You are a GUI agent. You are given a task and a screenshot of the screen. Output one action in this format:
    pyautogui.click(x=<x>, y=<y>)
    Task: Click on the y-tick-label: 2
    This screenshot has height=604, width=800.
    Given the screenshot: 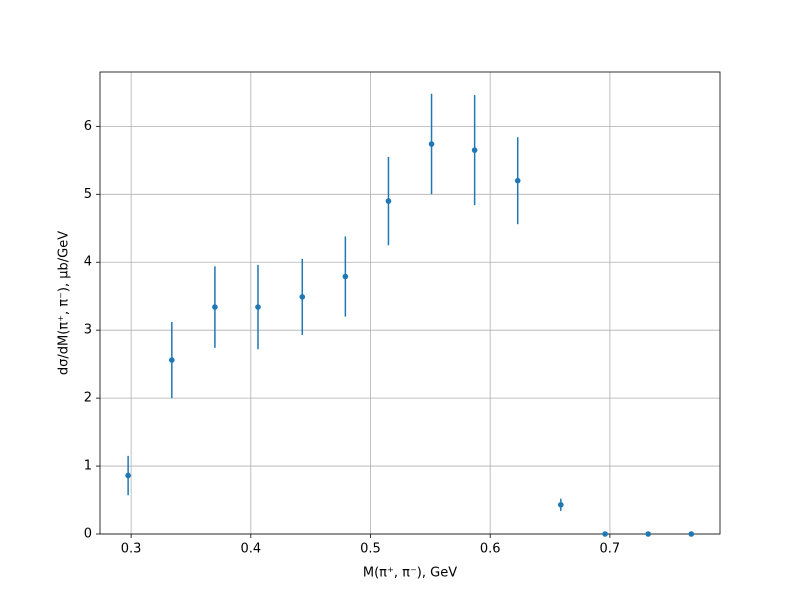 What is the action you would take?
    pyautogui.click(x=88, y=398)
    